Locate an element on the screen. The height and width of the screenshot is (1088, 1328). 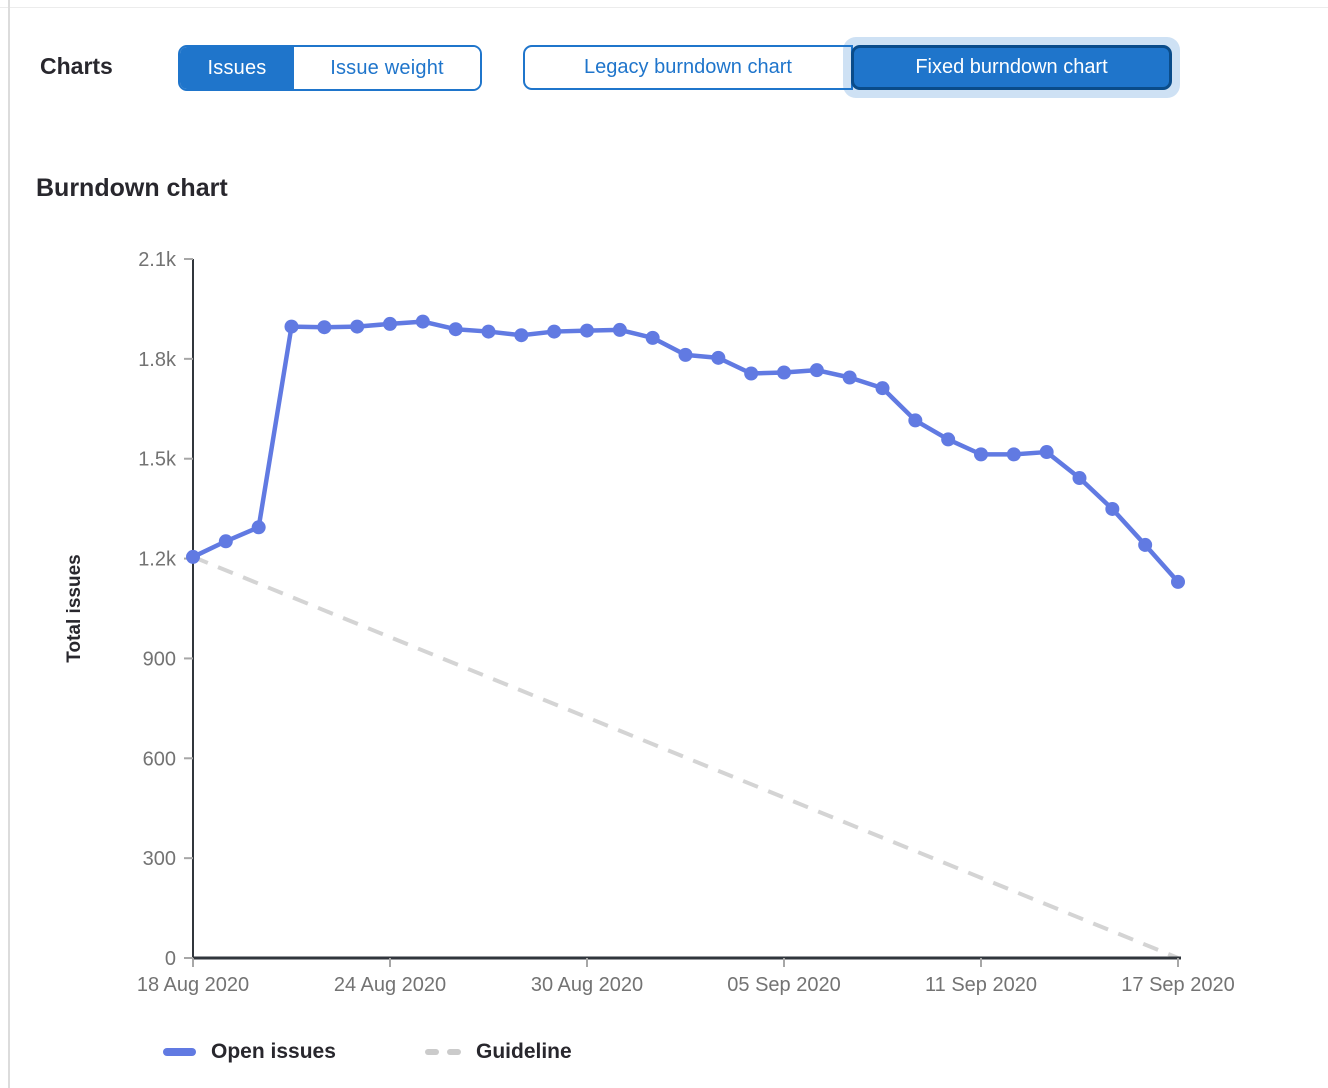
y-tick-label: 300 is located at coordinates (159, 859).